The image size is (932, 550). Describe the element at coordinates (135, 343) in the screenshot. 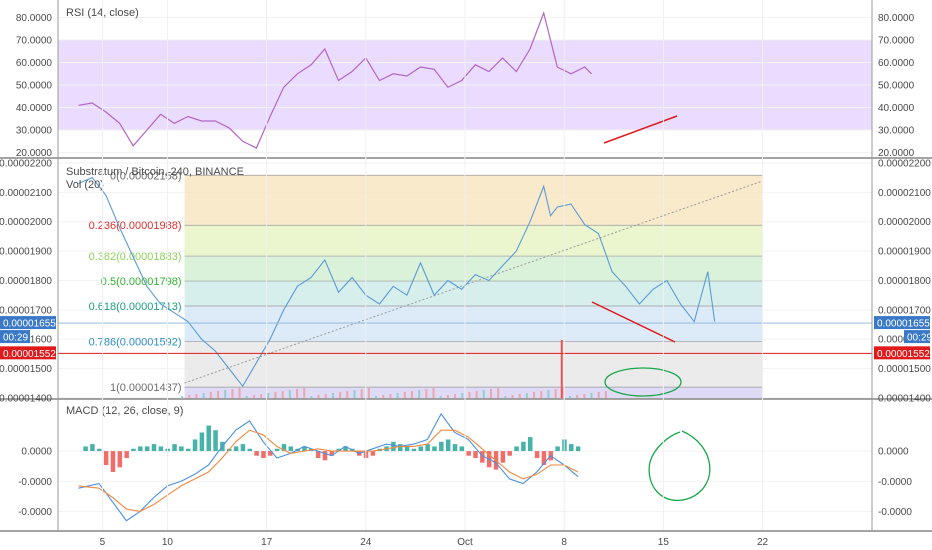

I see `fib-level-label: 0.786(0.00001592)` at that location.